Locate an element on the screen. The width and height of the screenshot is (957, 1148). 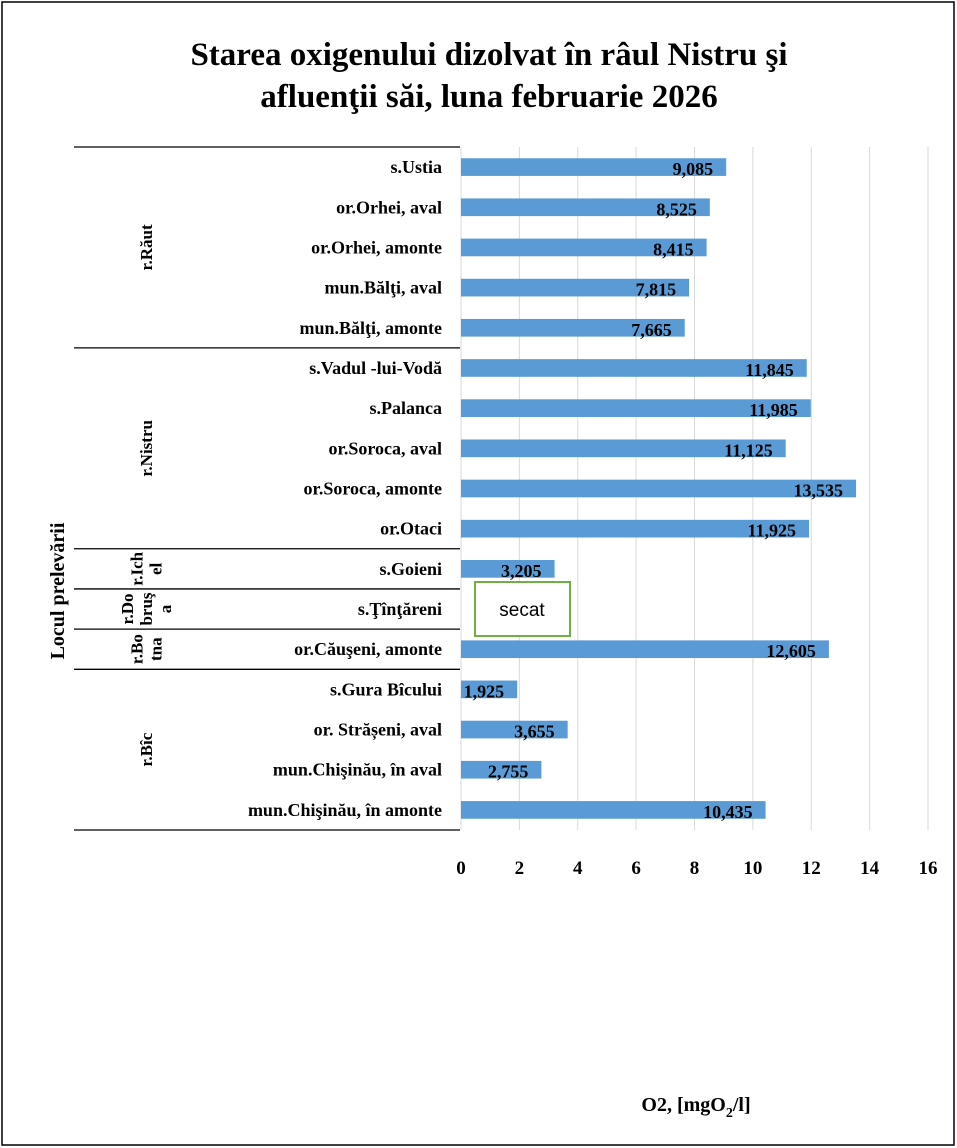
category-label: s.Ustia is located at coordinates (416, 167).